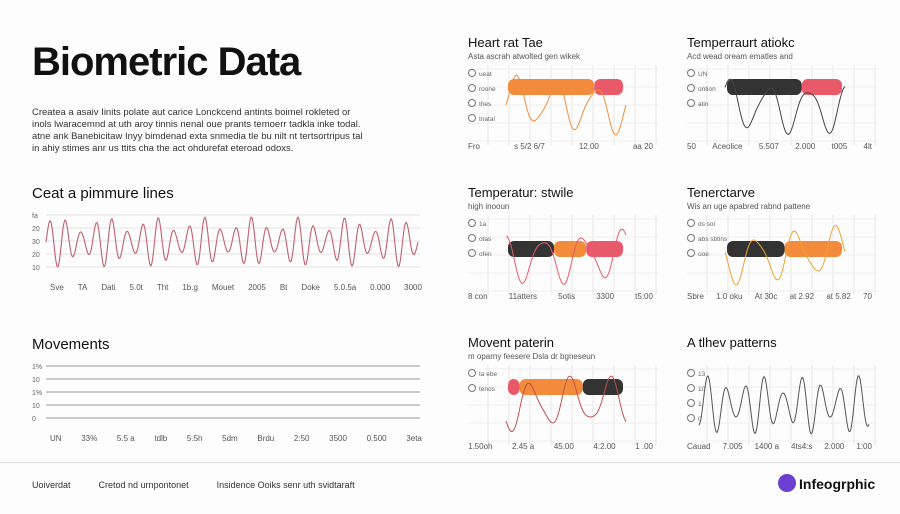 The height and width of the screenshot is (514, 900). What do you see at coordinates (524, 56) in the screenshot?
I see `card-subtitle: Asta ascrah atwolted gen wikek` at bounding box center [524, 56].